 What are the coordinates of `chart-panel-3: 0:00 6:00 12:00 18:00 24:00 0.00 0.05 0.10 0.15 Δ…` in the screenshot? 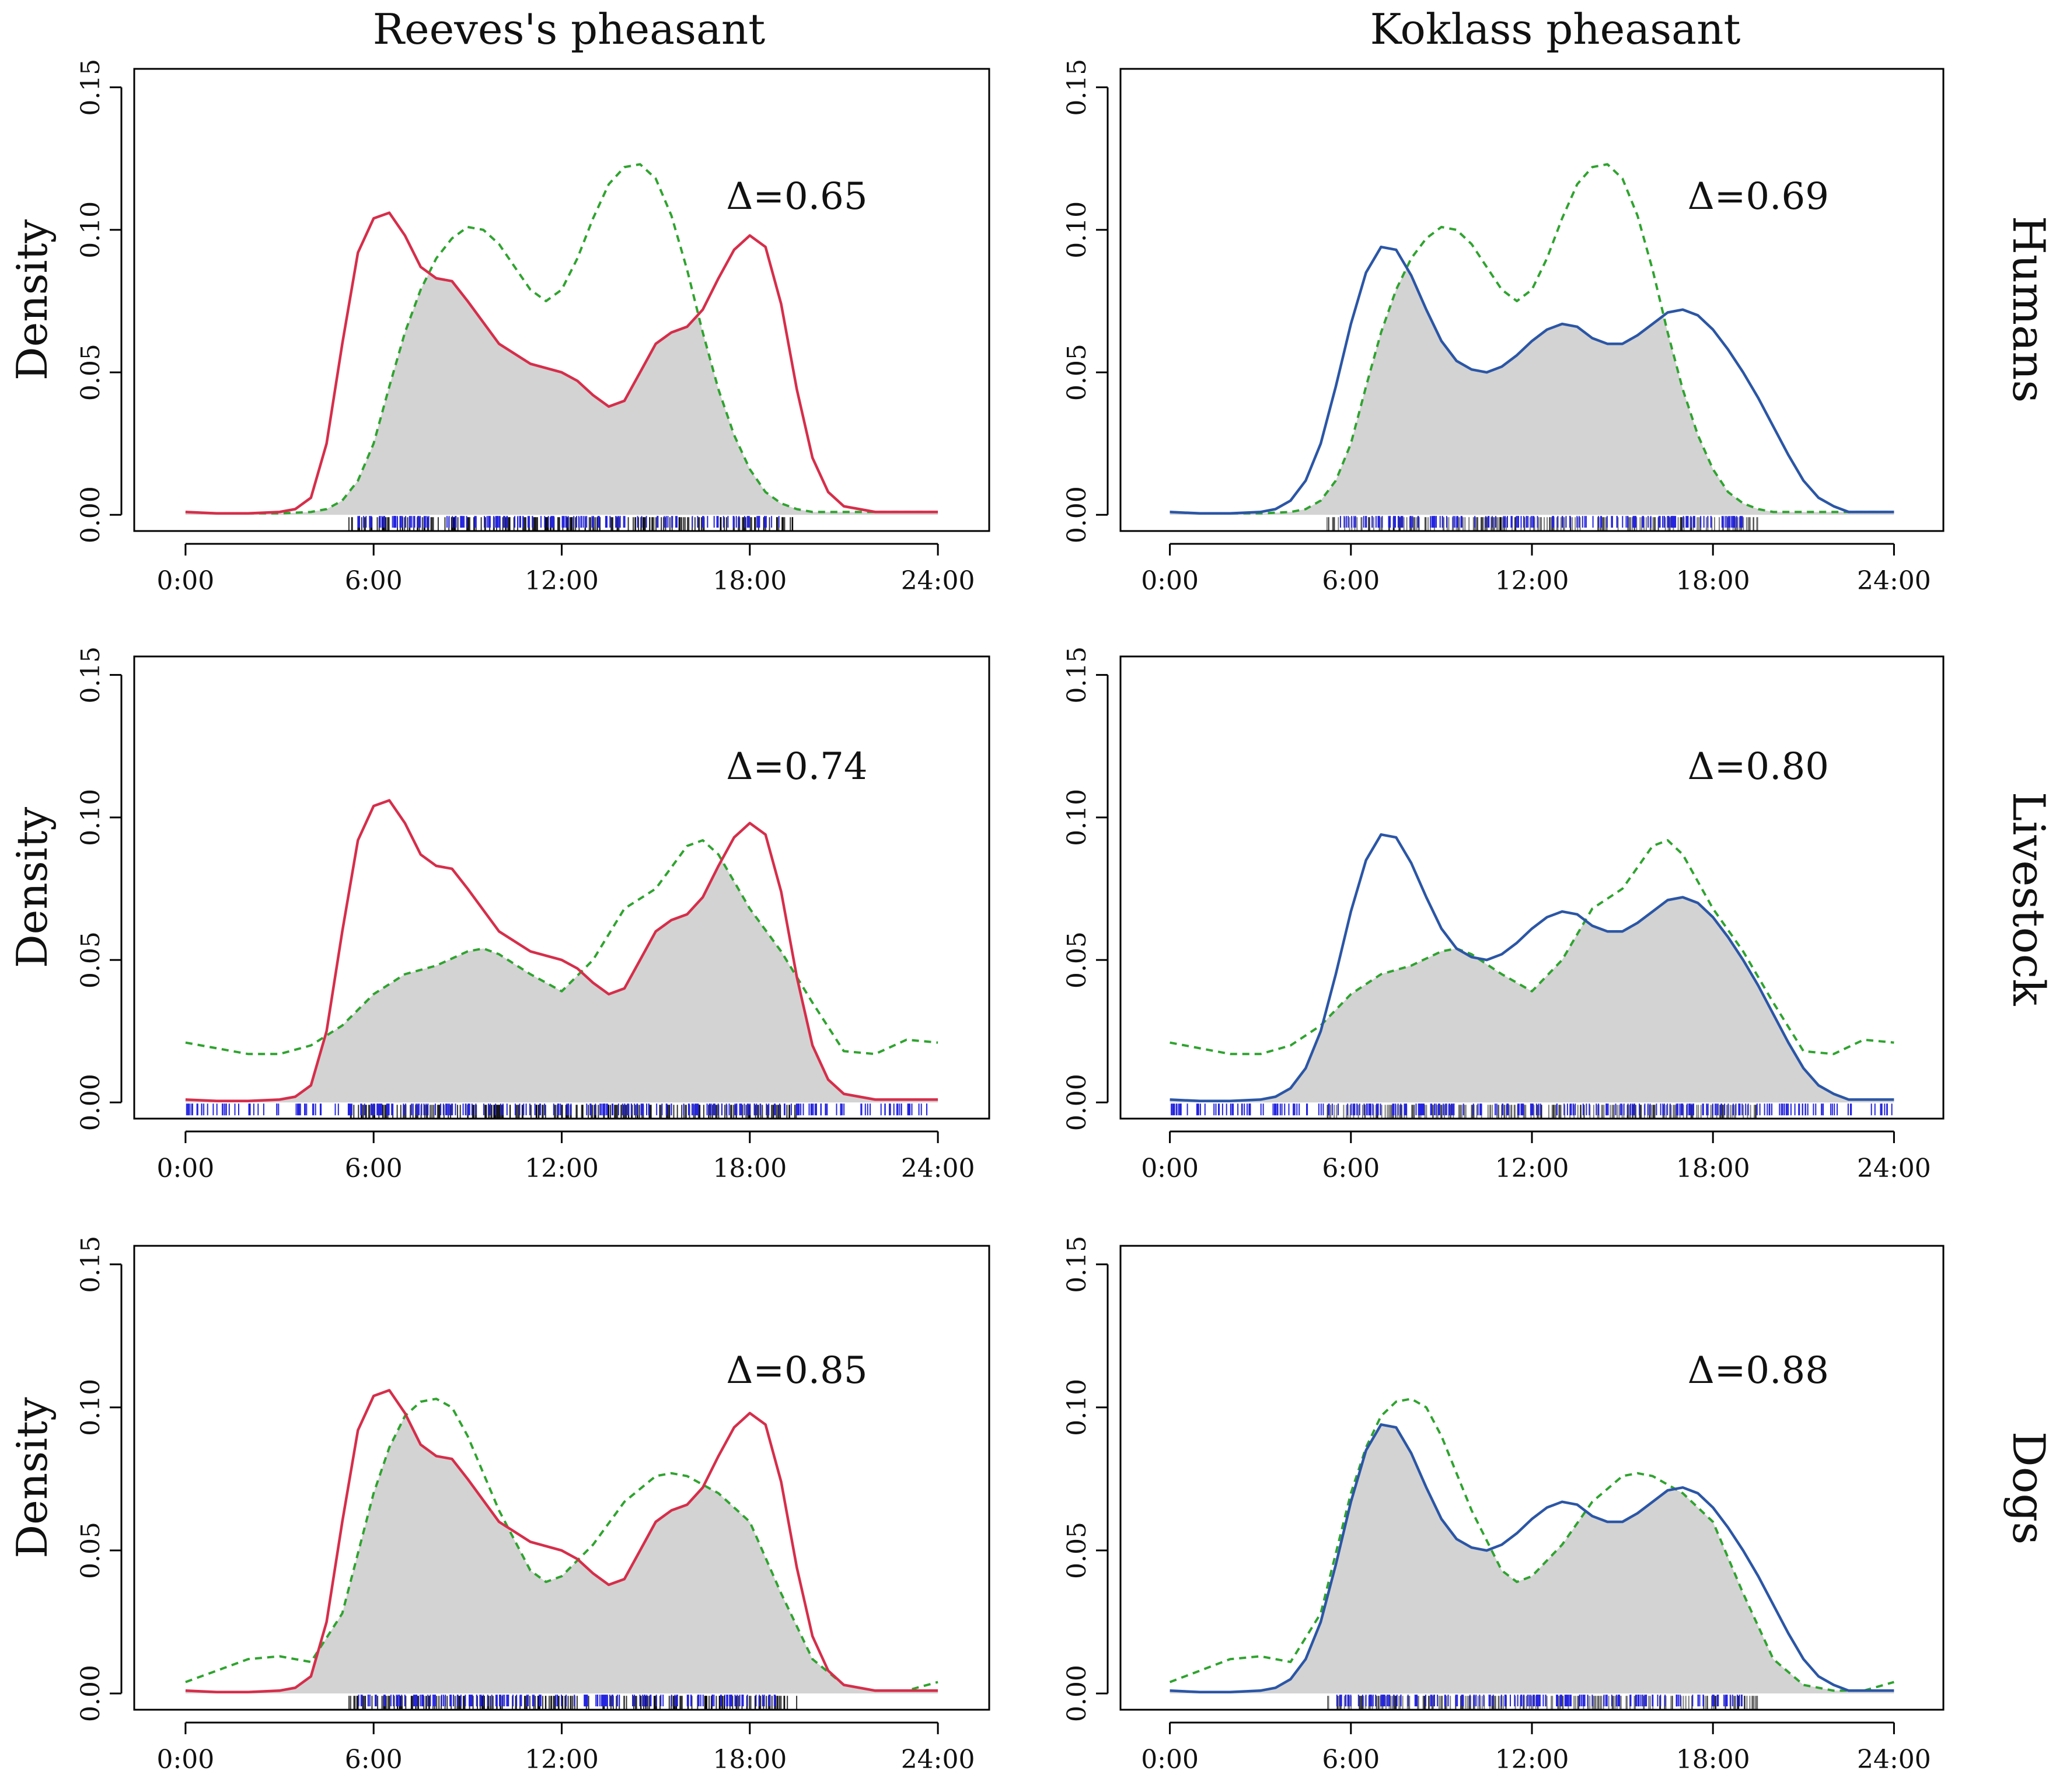 It's located at (1503, 915).